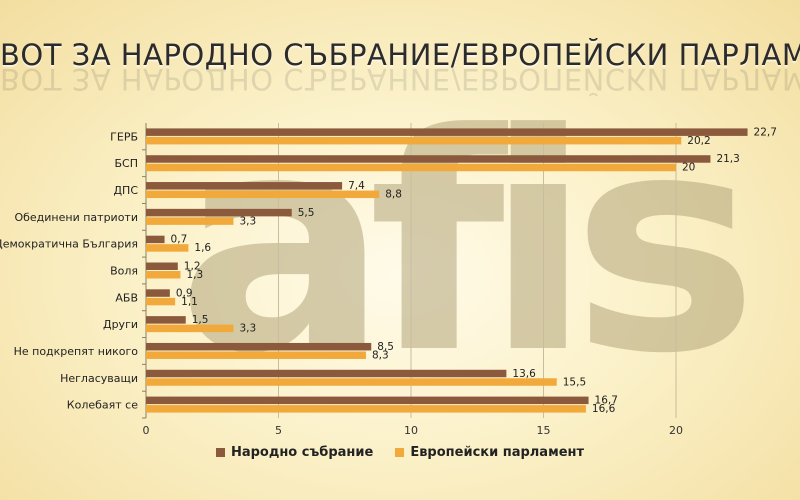  I want to click on category-label-8: Не подкрепят никого, so click(76, 351).